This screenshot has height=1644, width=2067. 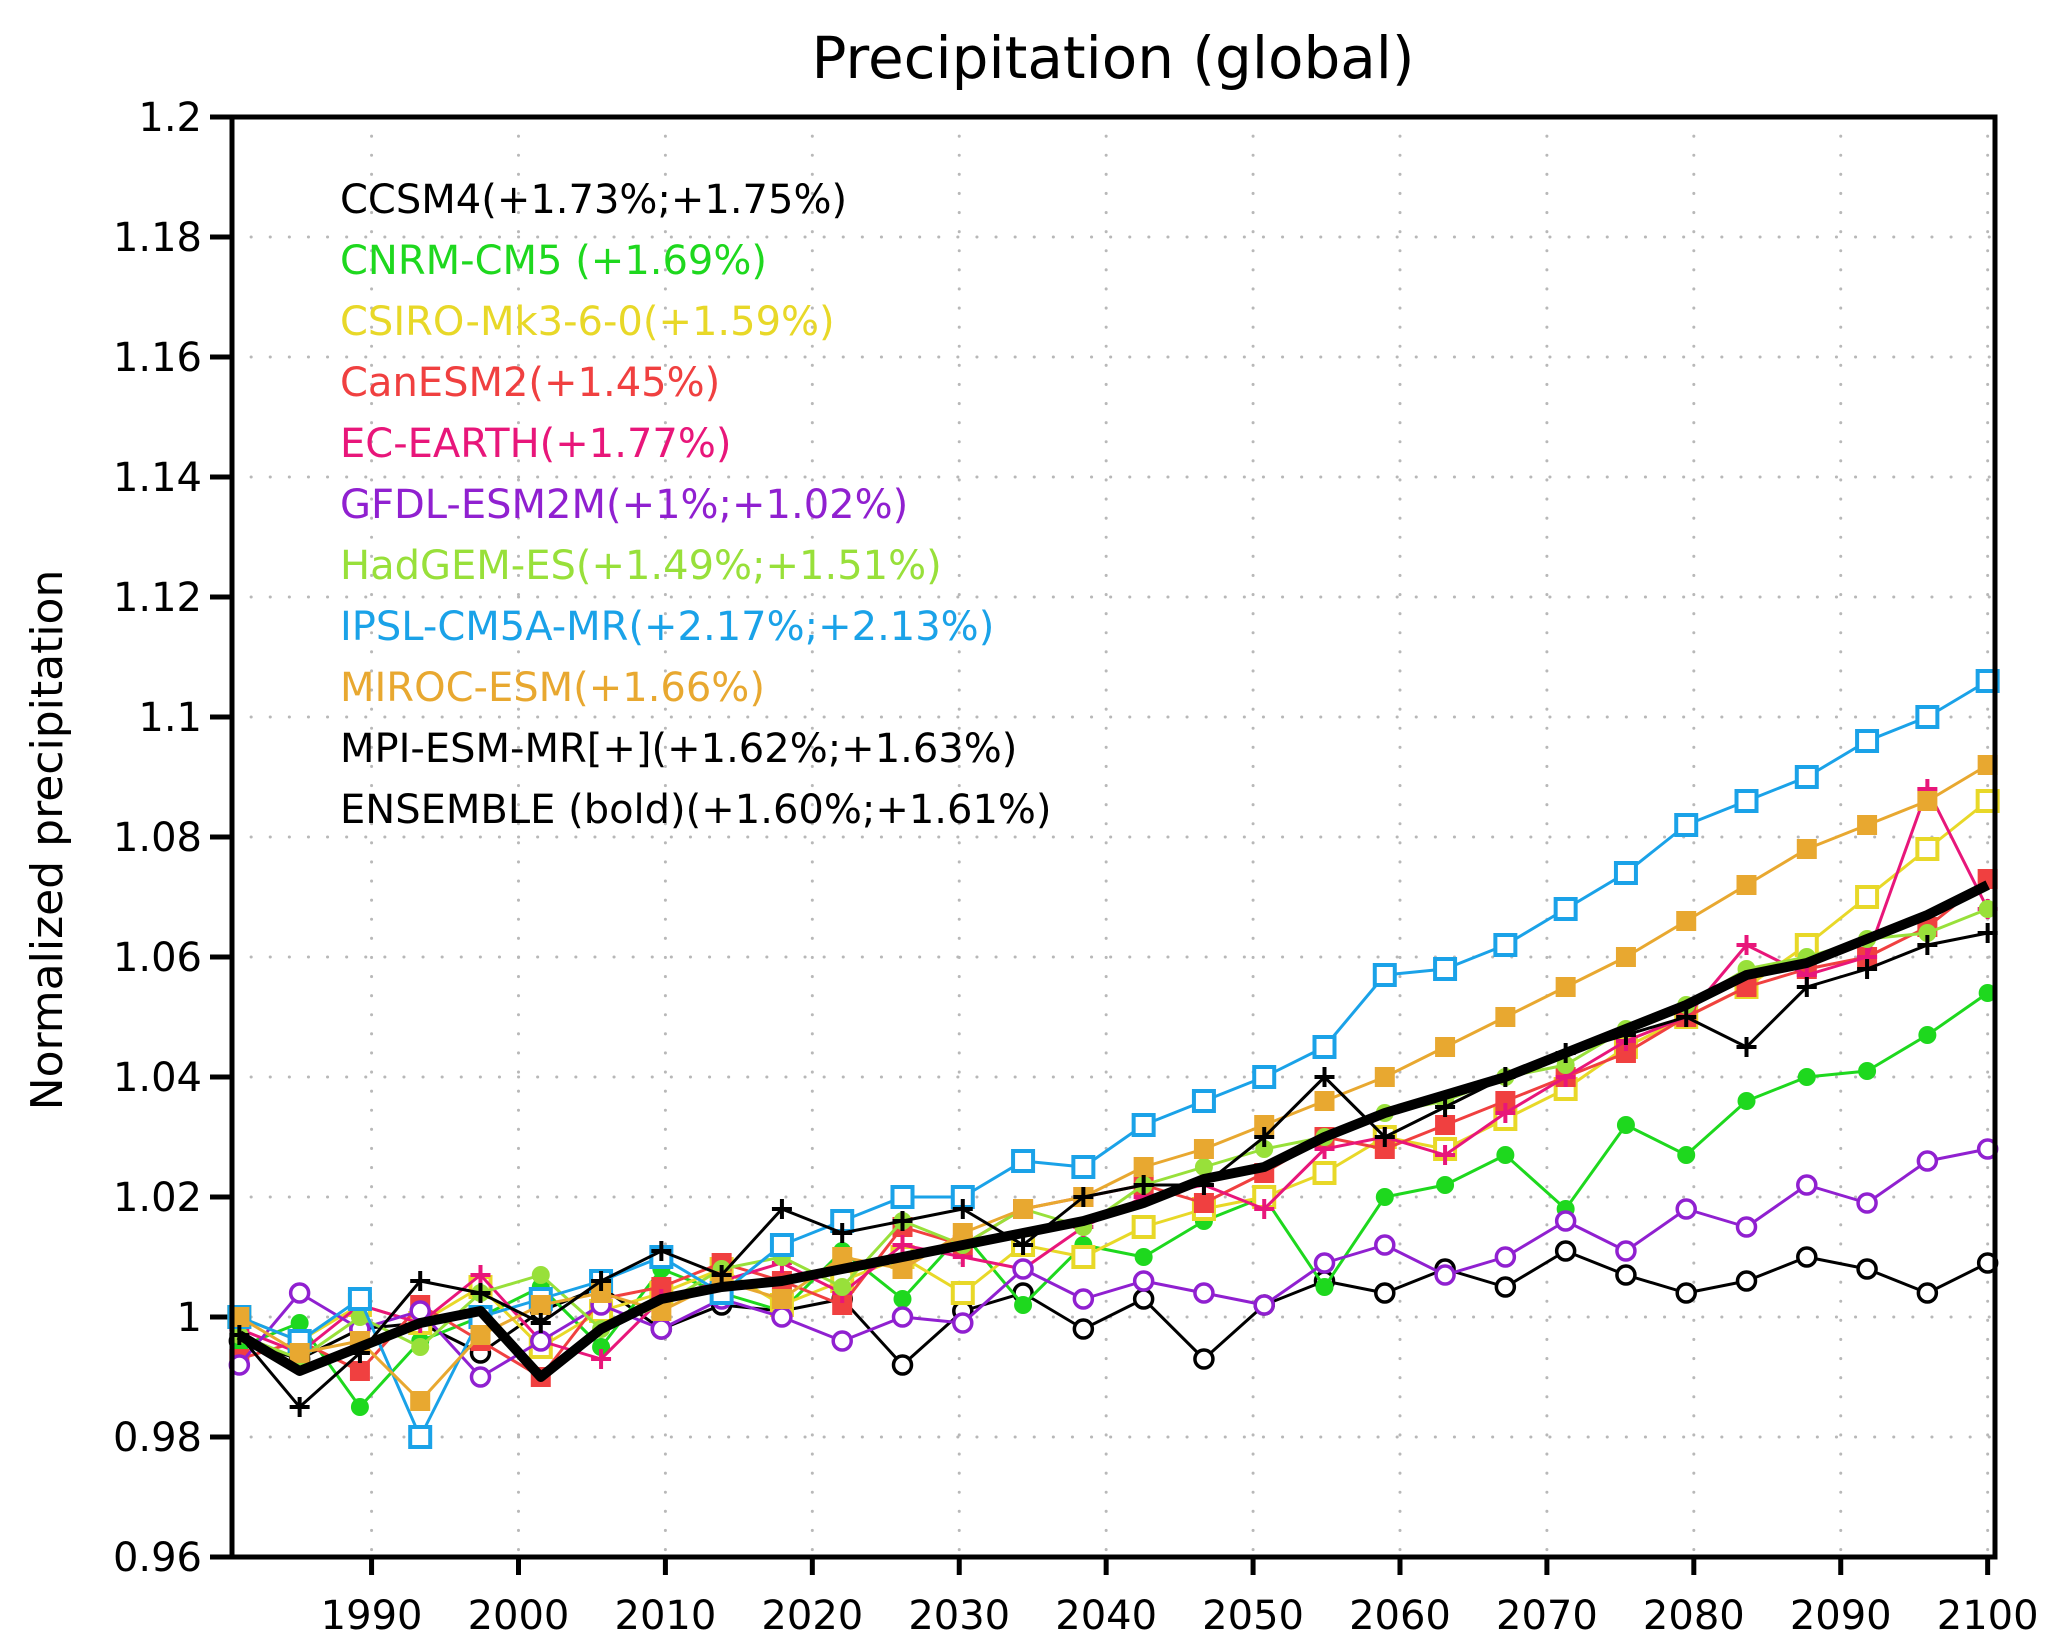 I want to click on legend-entry: EC-EARTH(+1.77%), so click(x=535, y=444).